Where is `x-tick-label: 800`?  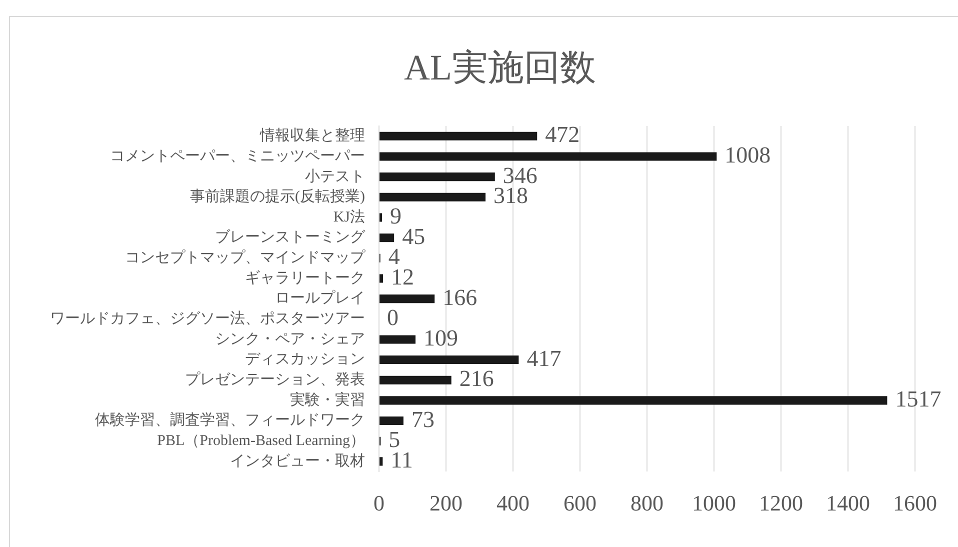 x-tick-label: 800 is located at coordinates (647, 503).